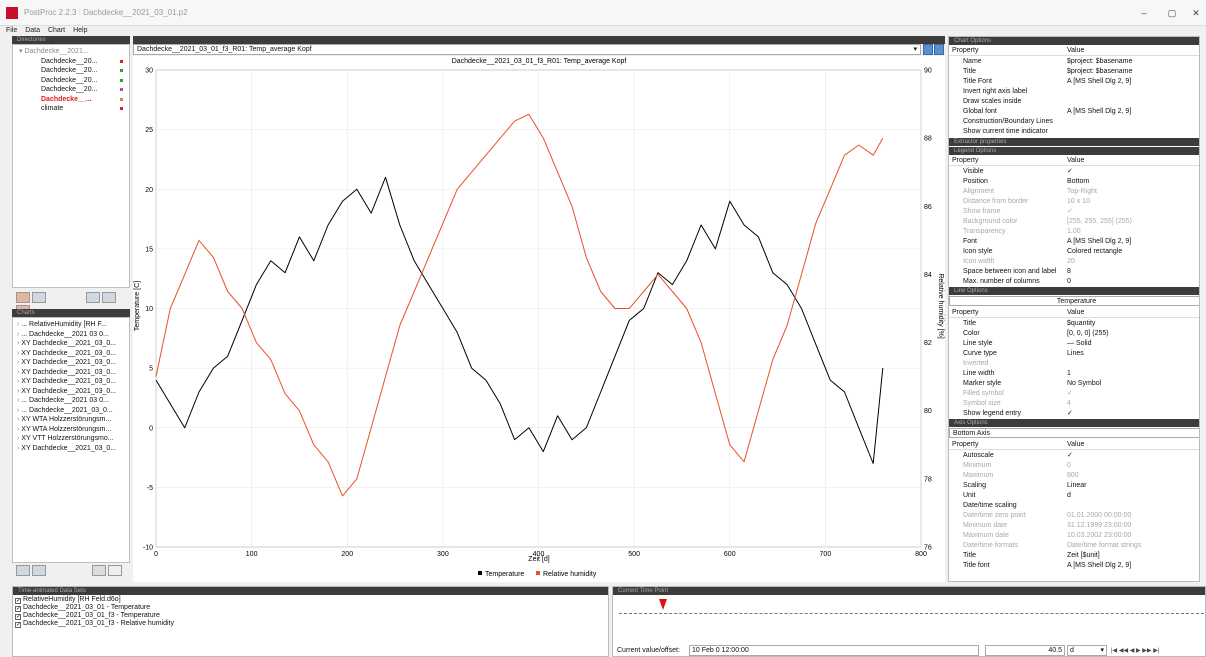 This screenshot has width=1206, height=657. Describe the element at coordinates (1074, 354) in the screenshot. I see `property-row: Curve type Lines` at that location.